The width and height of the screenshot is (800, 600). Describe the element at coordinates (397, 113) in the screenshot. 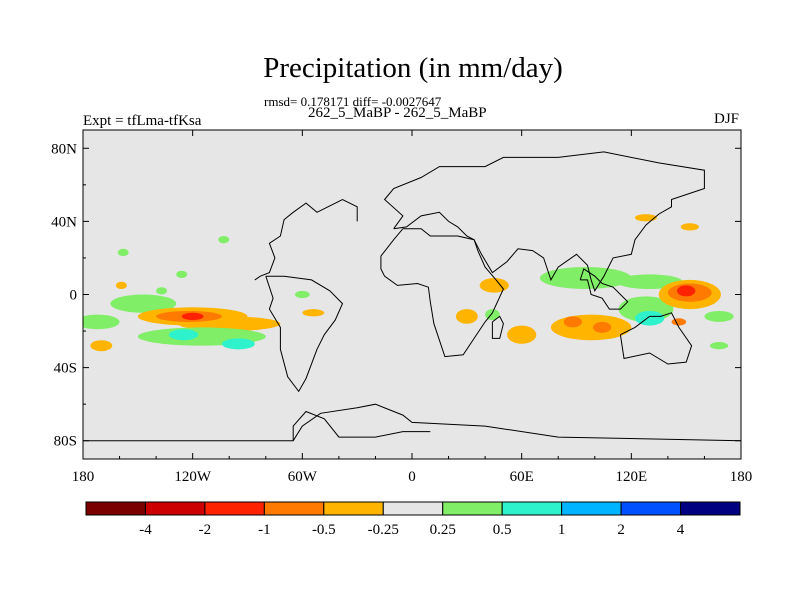

I see `runs-subtitle: 262_5_MaBP - 262_5_MaBP` at that location.